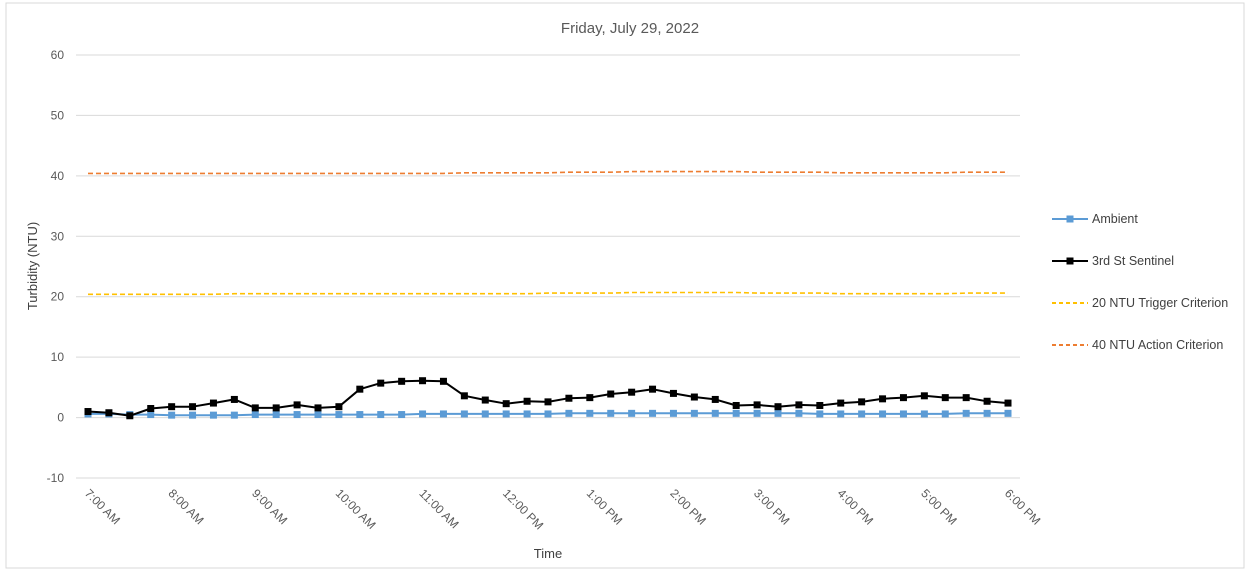  Describe the element at coordinates (1070, 303) in the screenshot. I see `legend-swatch-20-ntu-trigger` at that location.